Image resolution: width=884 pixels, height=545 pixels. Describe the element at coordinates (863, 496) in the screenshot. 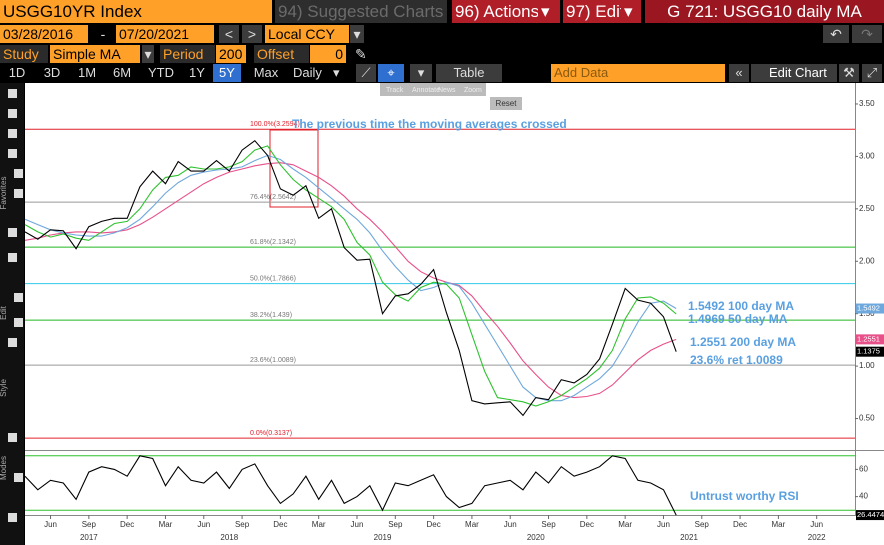

I see `y-tick-label: 40` at that location.